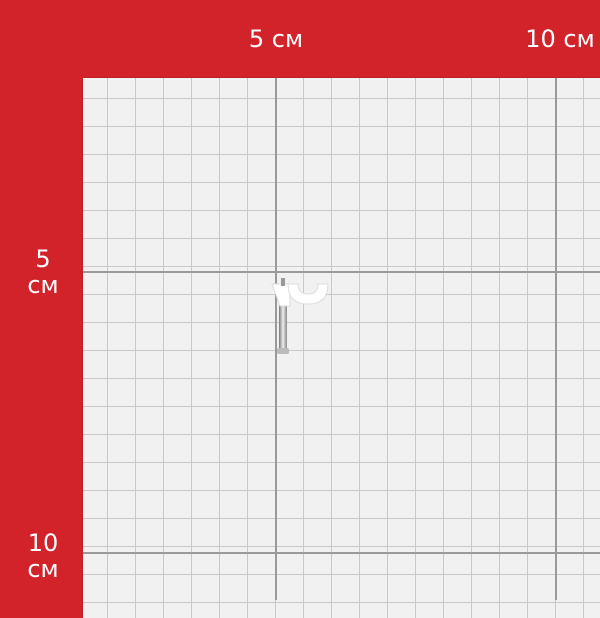  I want to click on nail-shank, so click(283, 326).